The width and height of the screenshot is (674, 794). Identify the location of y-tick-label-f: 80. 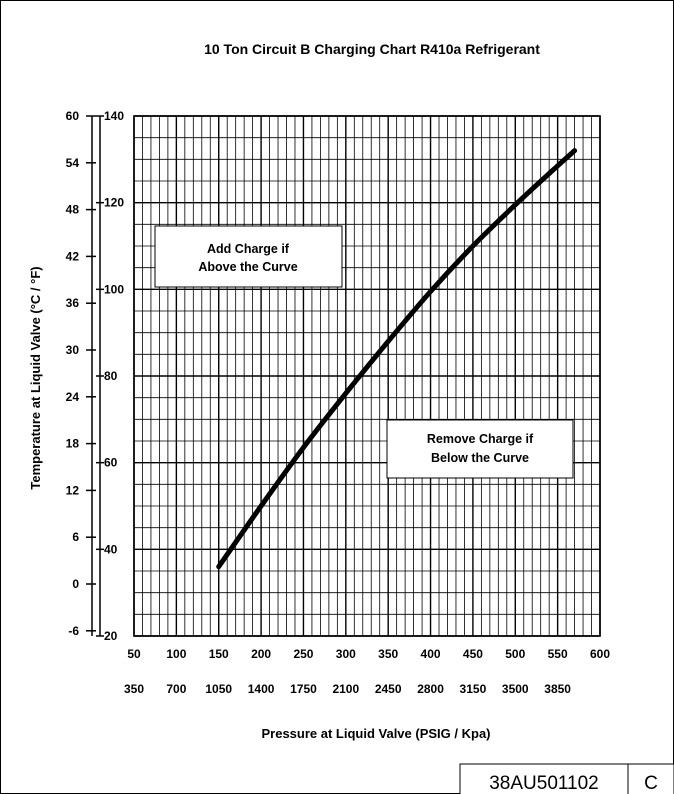
(111, 376).